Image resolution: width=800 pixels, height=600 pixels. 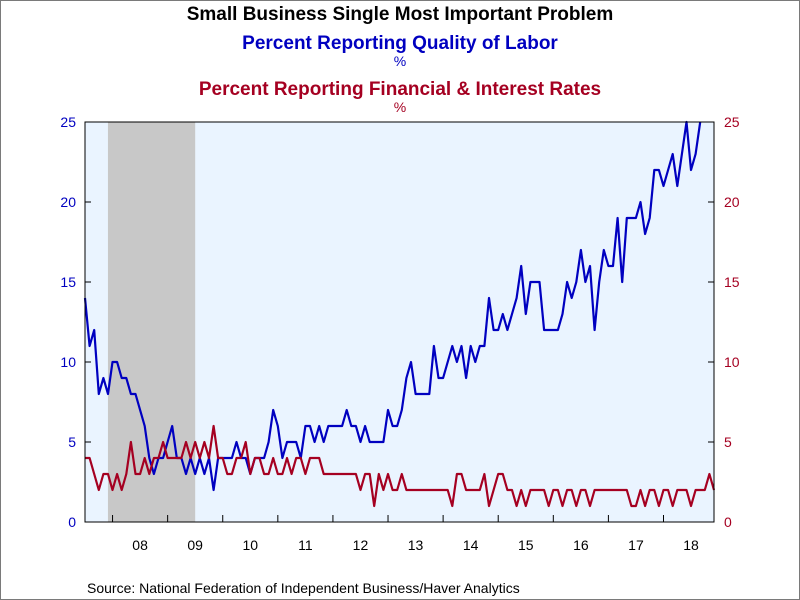 What do you see at coordinates (400, 107) in the screenshot?
I see `right-unit-label: %` at bounding box center [400, 107].